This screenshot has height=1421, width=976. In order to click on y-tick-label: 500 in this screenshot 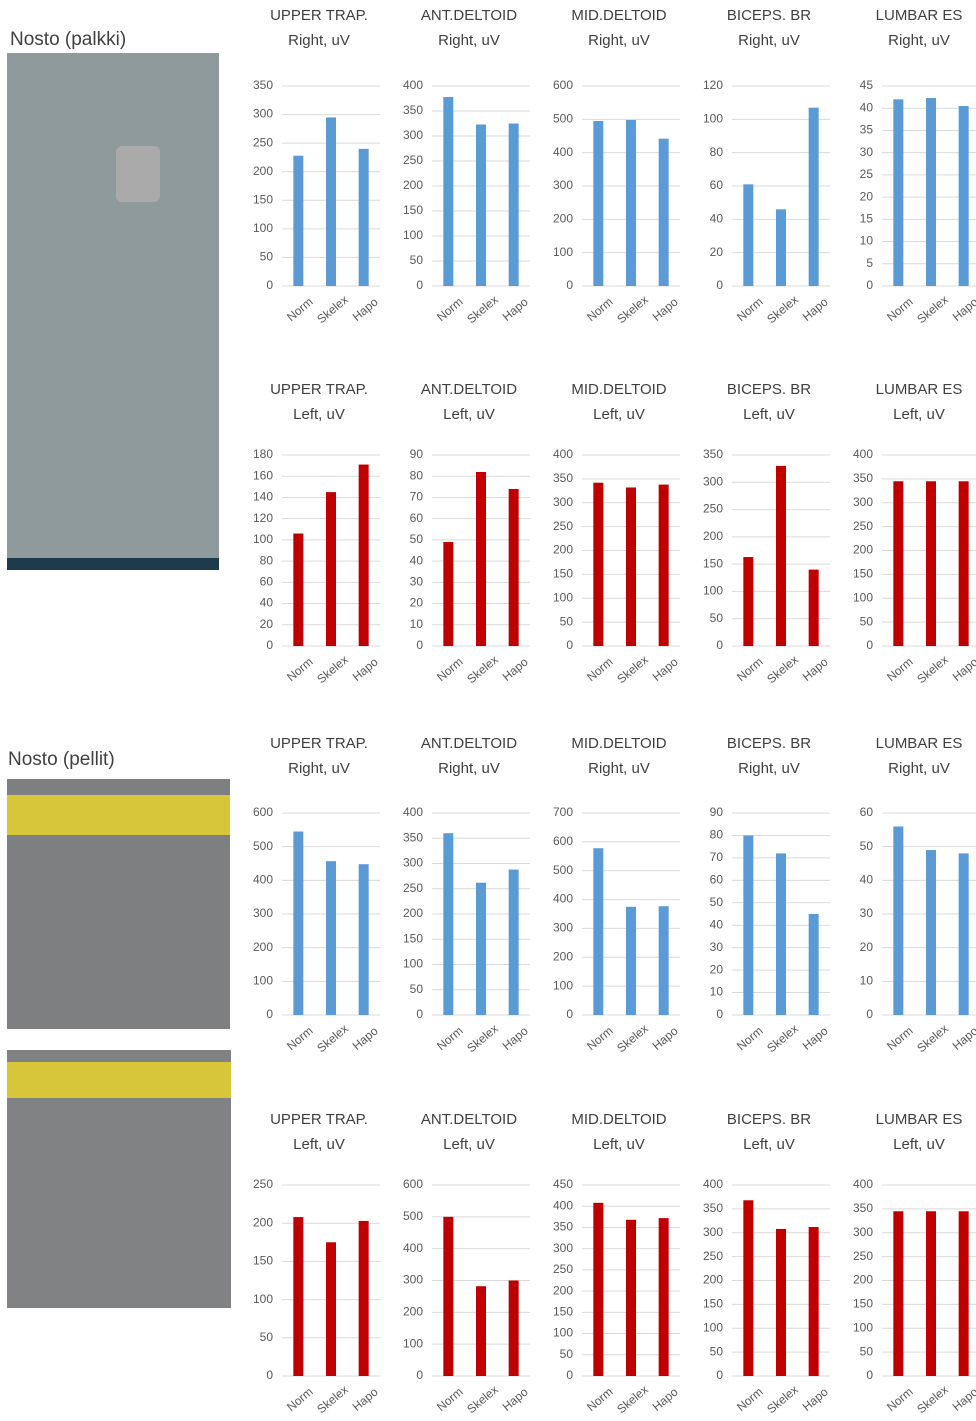, I will do `click(263, 846)`.